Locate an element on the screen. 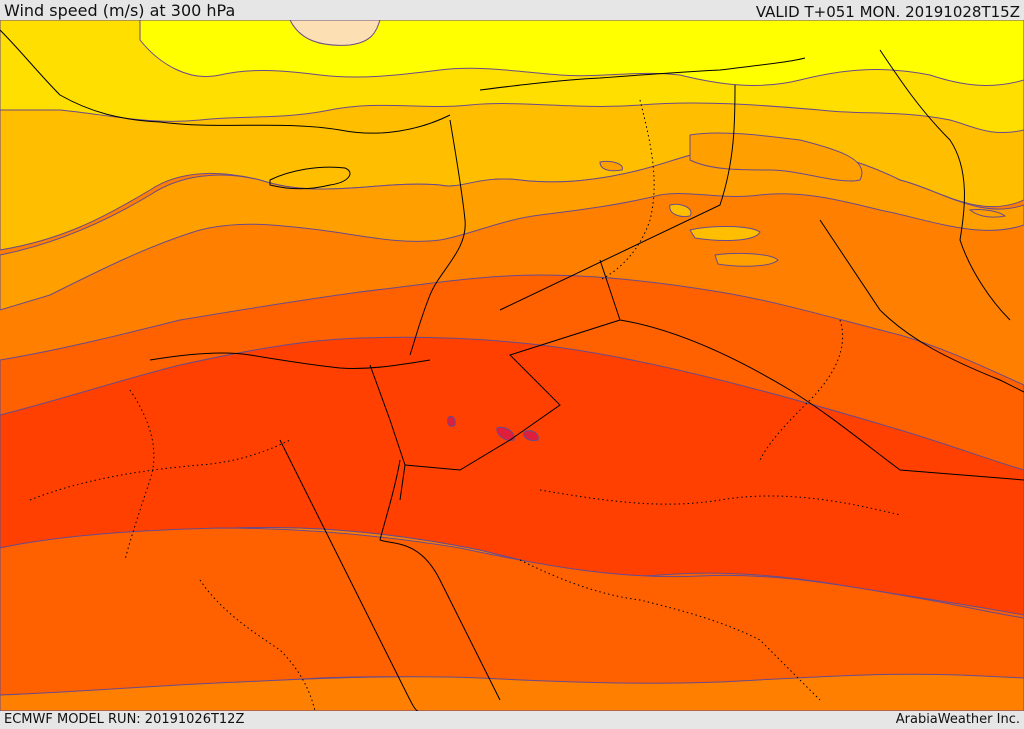  border-egypt-israel is located at coordinates (387, 432).